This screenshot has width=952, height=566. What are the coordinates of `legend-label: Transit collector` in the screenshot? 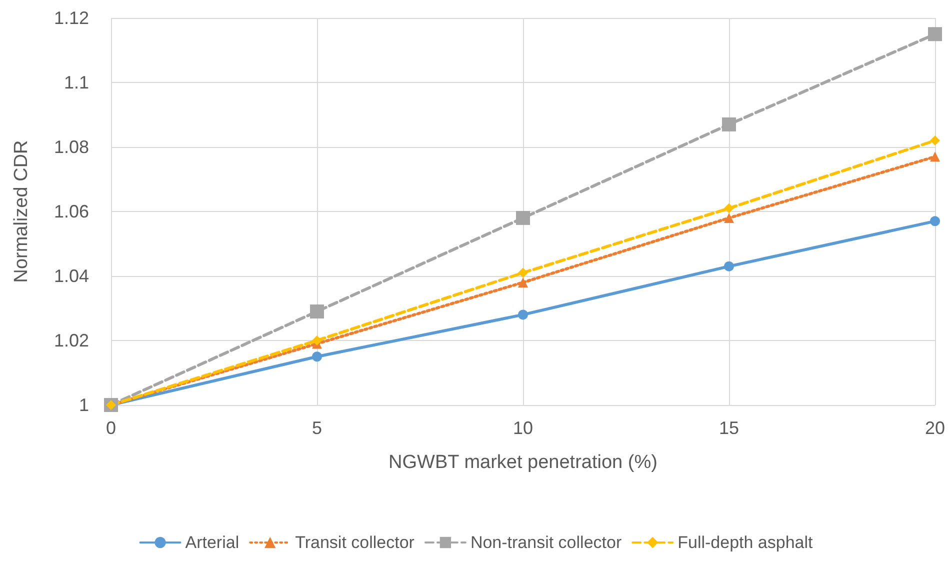 It's located at (355, 542).